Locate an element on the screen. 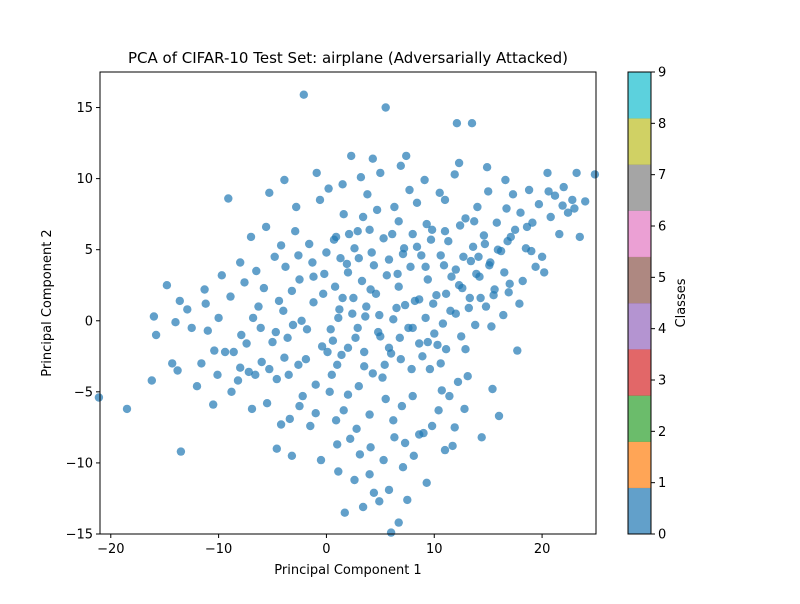 Image resolution: width=800 pixels, height=604 pixels. colorbar-frame is located at coordinates (639, 303).